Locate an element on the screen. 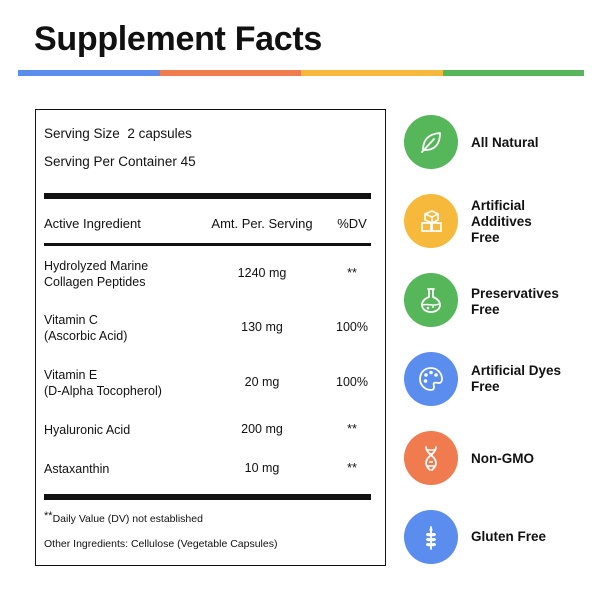 The image size is (600, 600). dna-icon is located at coordinates (431, 458).